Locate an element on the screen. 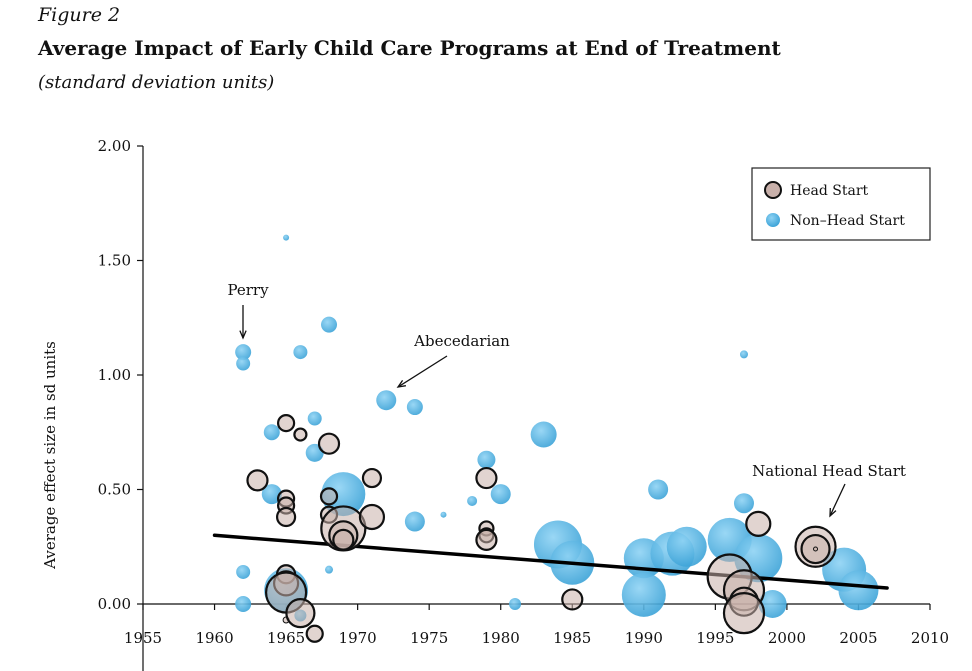 The height and width of the screenshot is (671, 972). legend-entry-non-head-start: Non–Head Start is located at coordinates (847, 221).